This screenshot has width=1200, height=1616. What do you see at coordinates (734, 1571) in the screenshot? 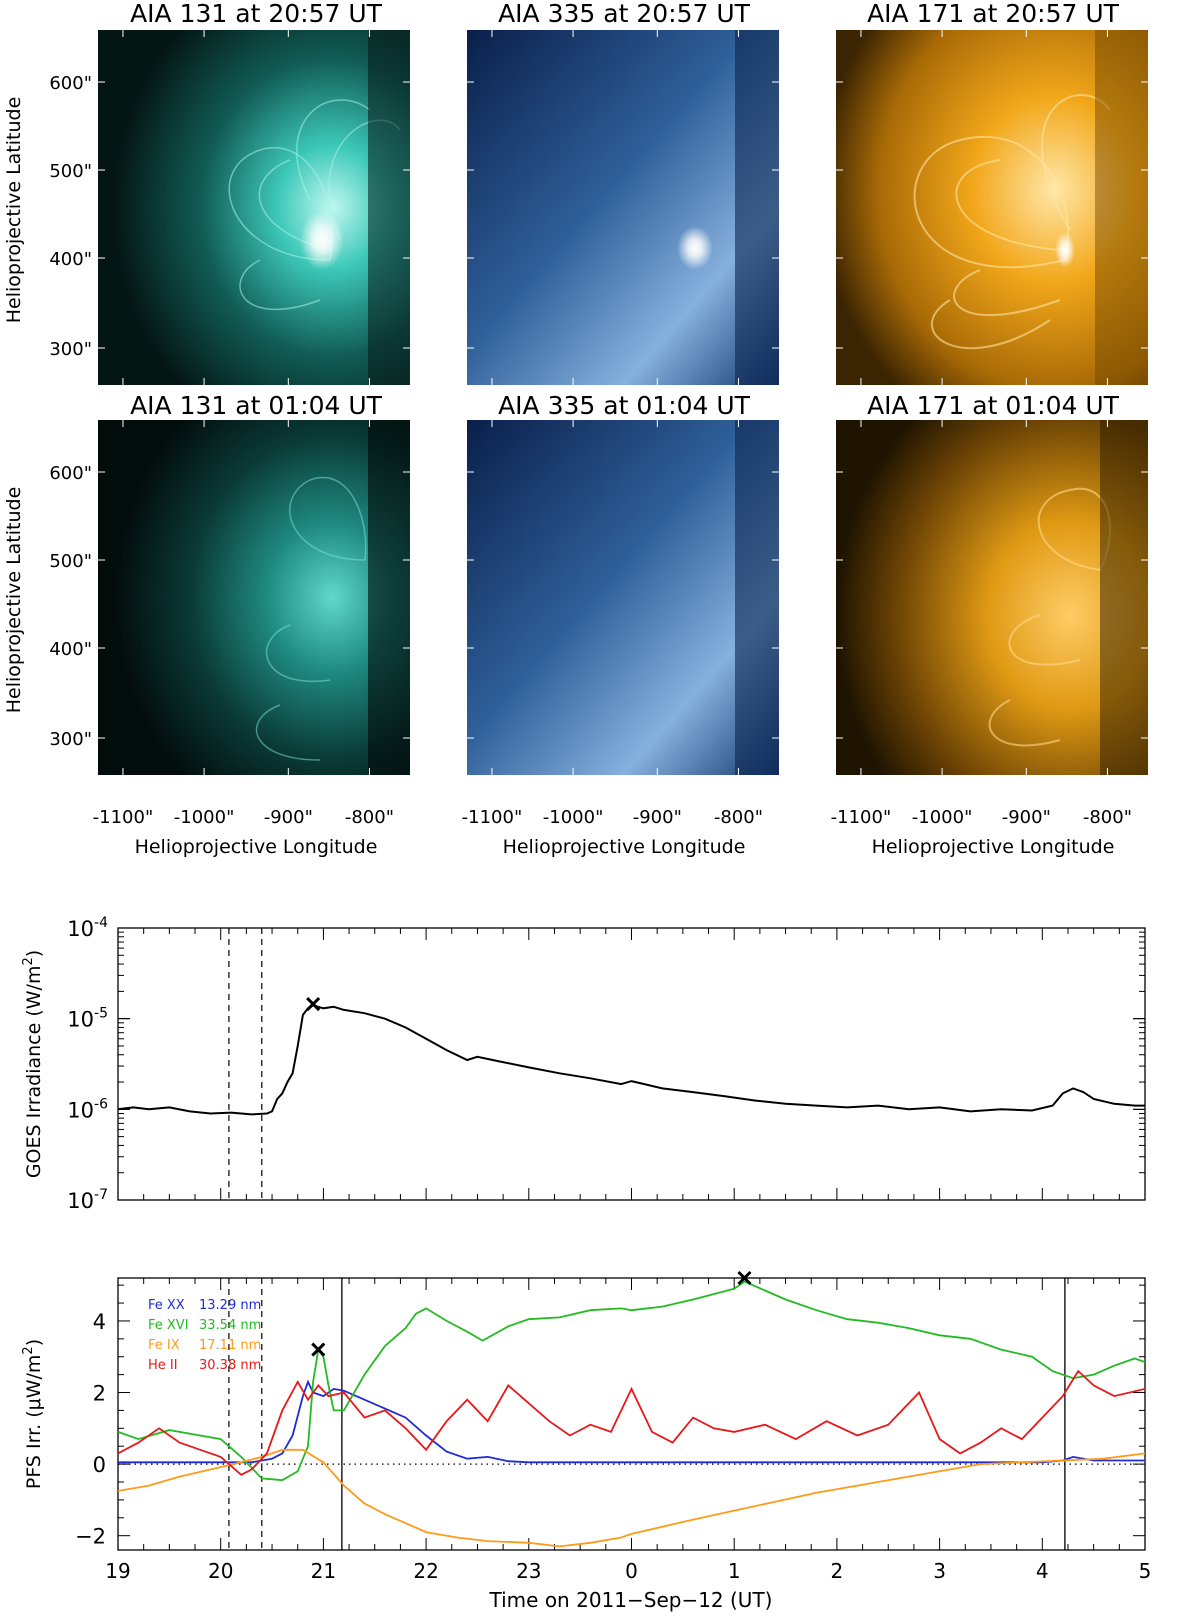
I see `x-tick-label: 1` at bounding box center [734, 1571].